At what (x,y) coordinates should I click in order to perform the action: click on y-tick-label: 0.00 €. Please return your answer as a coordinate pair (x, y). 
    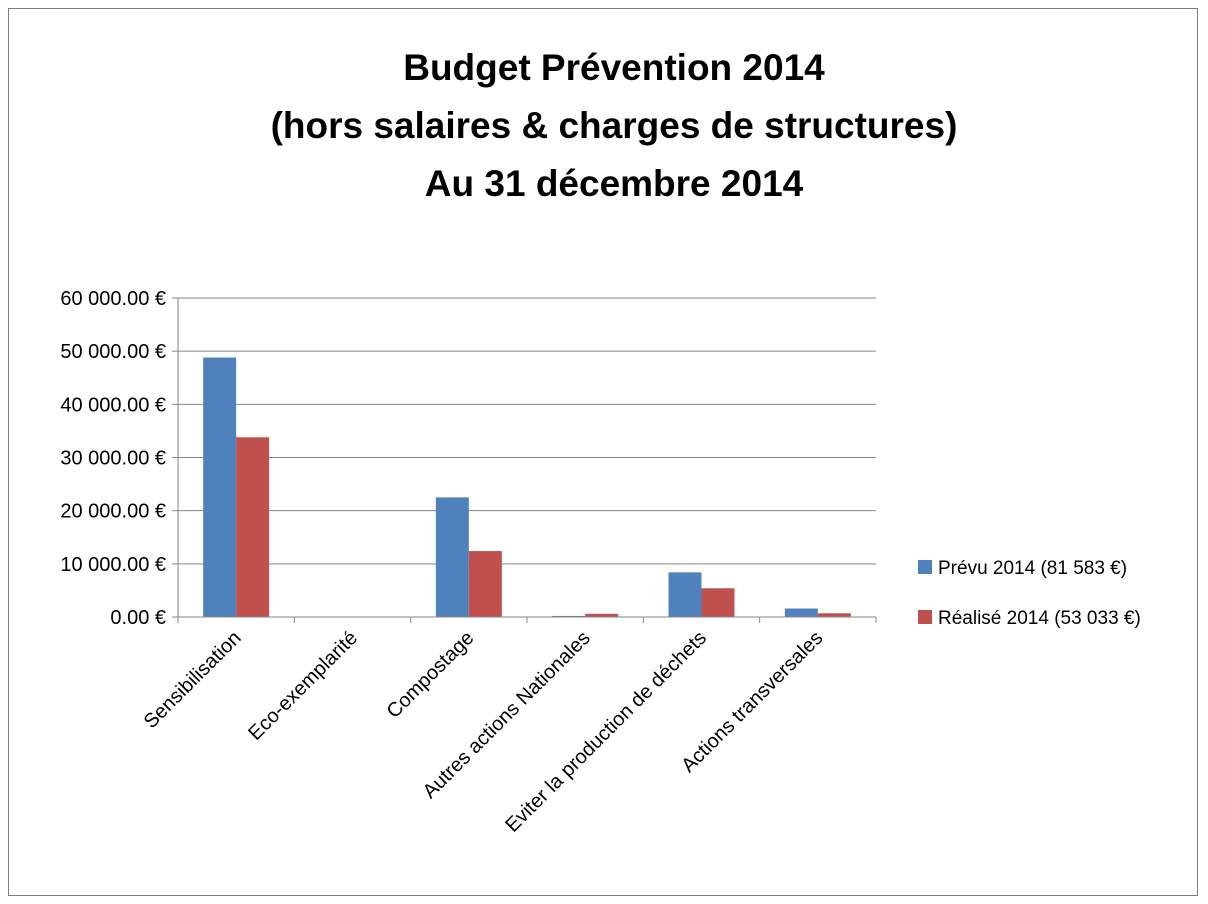
    Looking at the image, I should click on (138, 618).